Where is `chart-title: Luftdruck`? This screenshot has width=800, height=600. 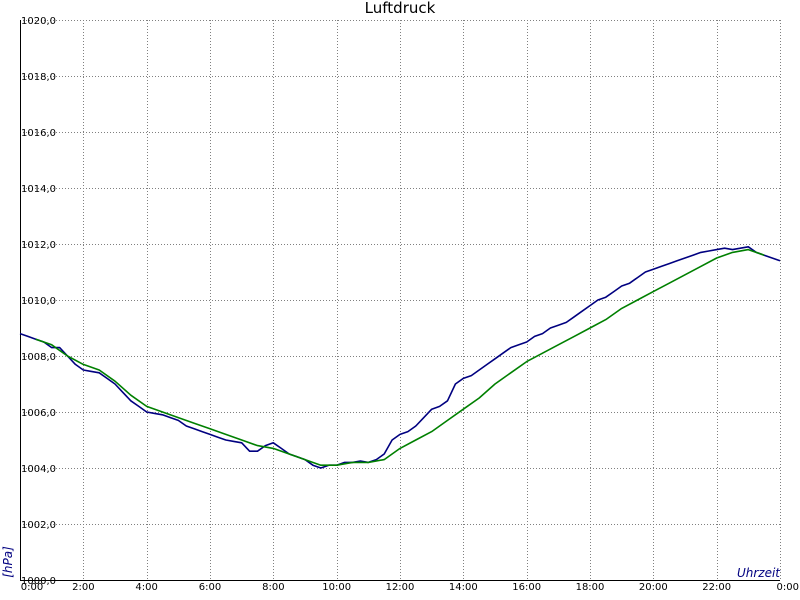 chart-title: Luftdruck is located at coordinates (400, 8).